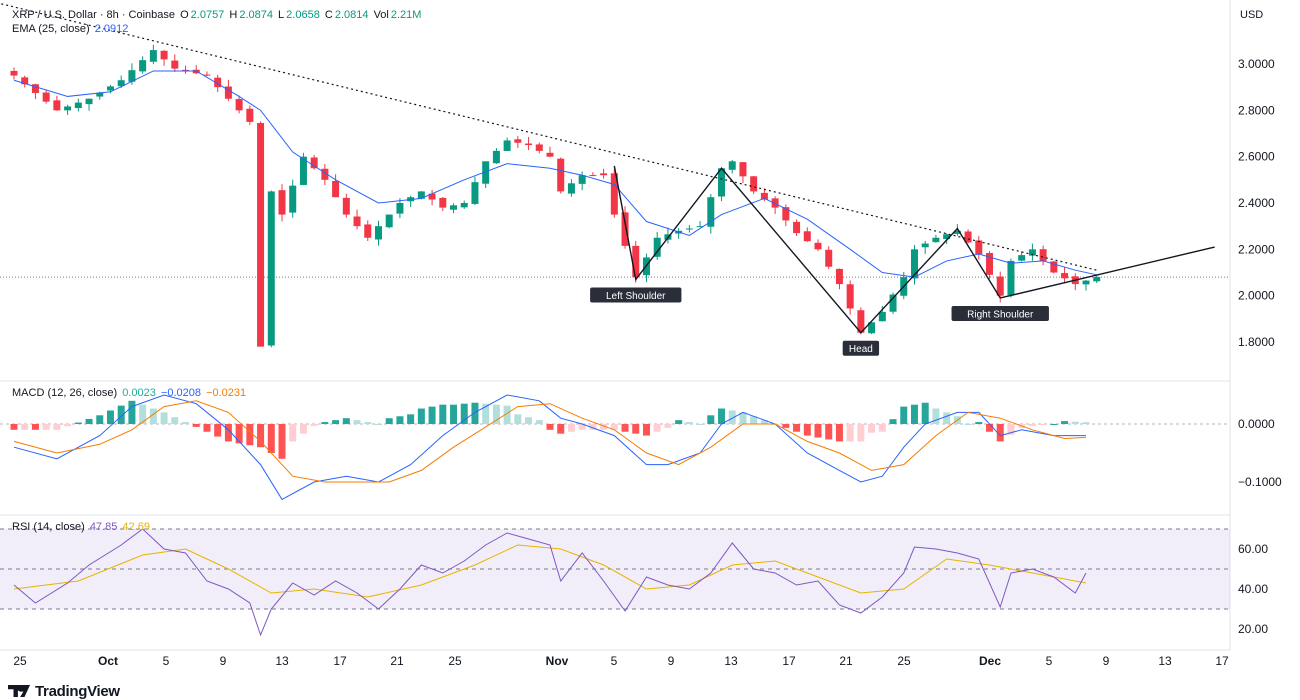  Describe the element at coordinates (397, 661) in the screenshot. I see `time-axis-tick: 21` at that location.